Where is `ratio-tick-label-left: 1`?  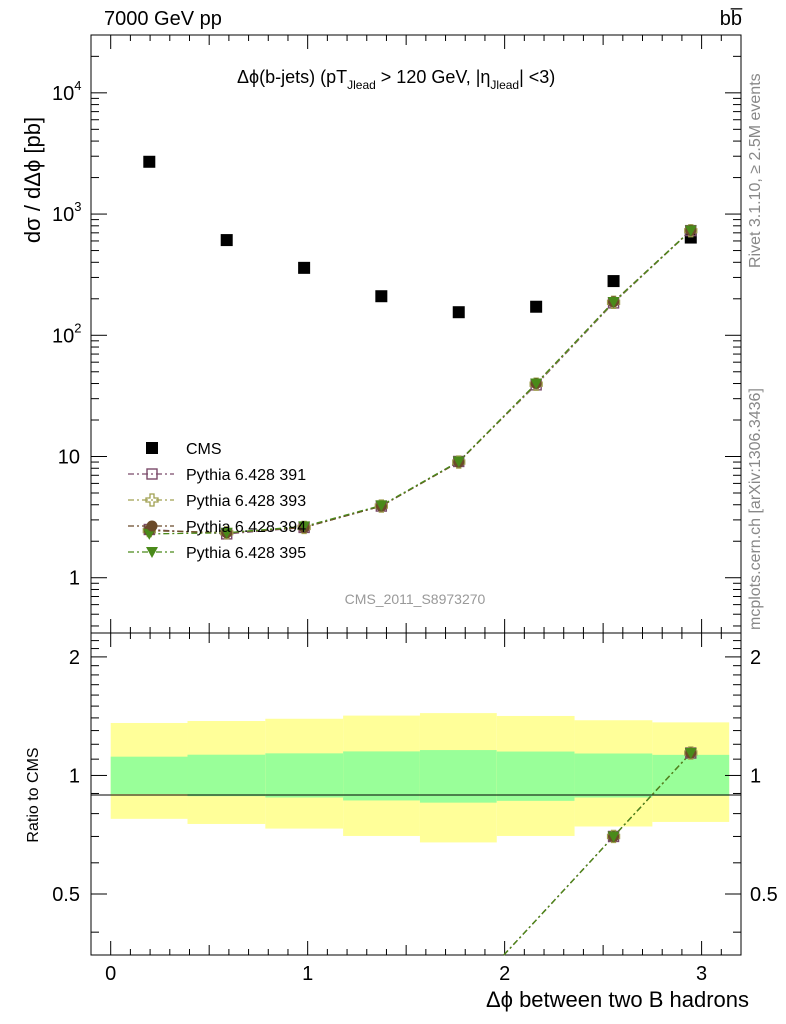
ratio-tick-label-left: 1 is located at coordinates (74, 776).